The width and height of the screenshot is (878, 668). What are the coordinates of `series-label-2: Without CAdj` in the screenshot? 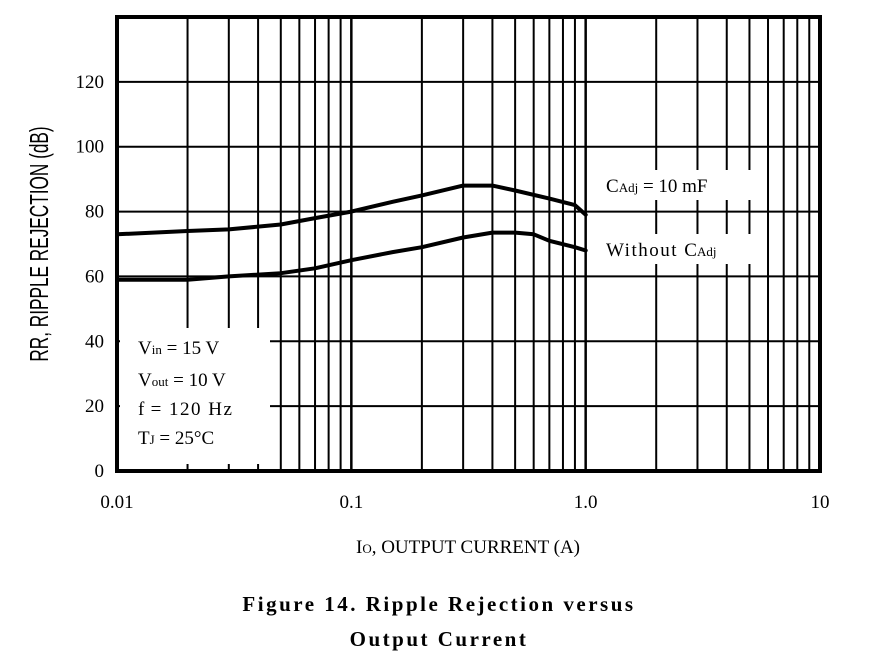 It's located at (661, 250).